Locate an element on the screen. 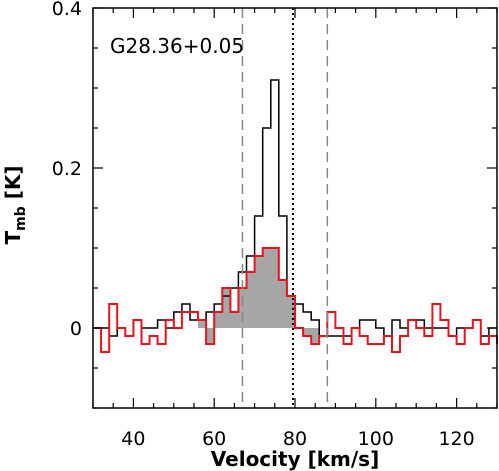  shaded-area is located at coordinates (259, 296).